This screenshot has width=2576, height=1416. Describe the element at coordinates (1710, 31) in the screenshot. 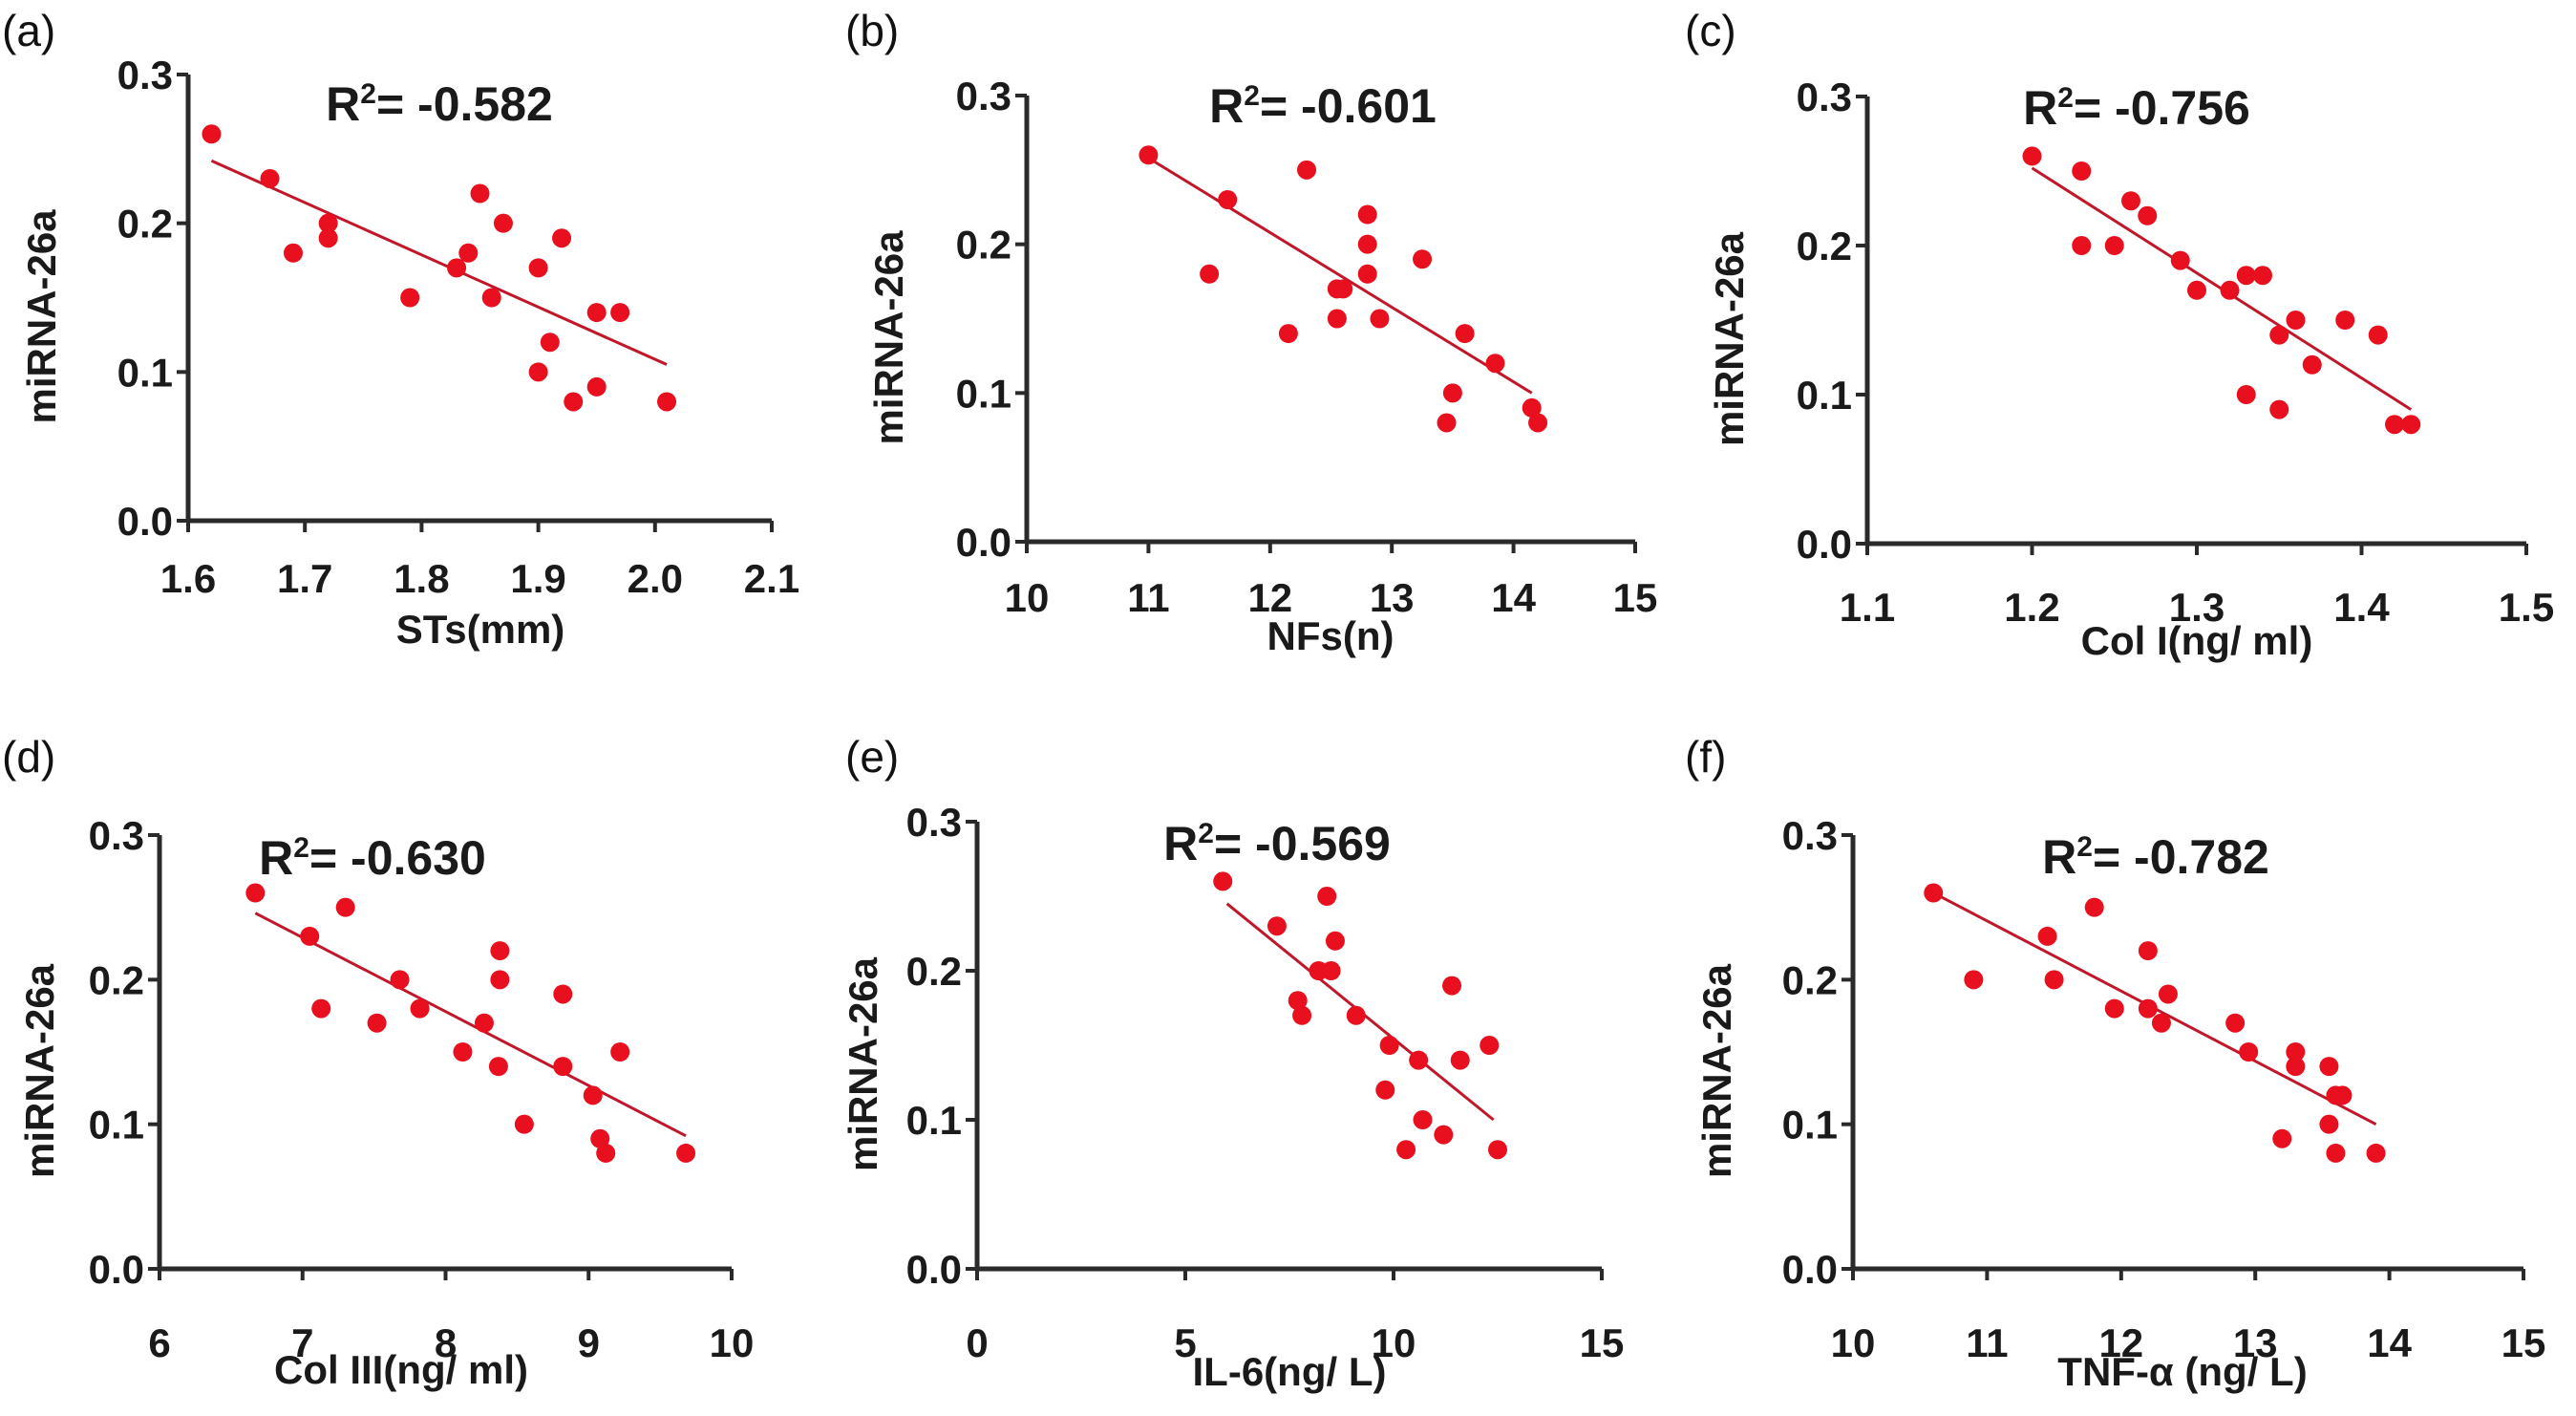

I see `panel-label: (c)` at that location.